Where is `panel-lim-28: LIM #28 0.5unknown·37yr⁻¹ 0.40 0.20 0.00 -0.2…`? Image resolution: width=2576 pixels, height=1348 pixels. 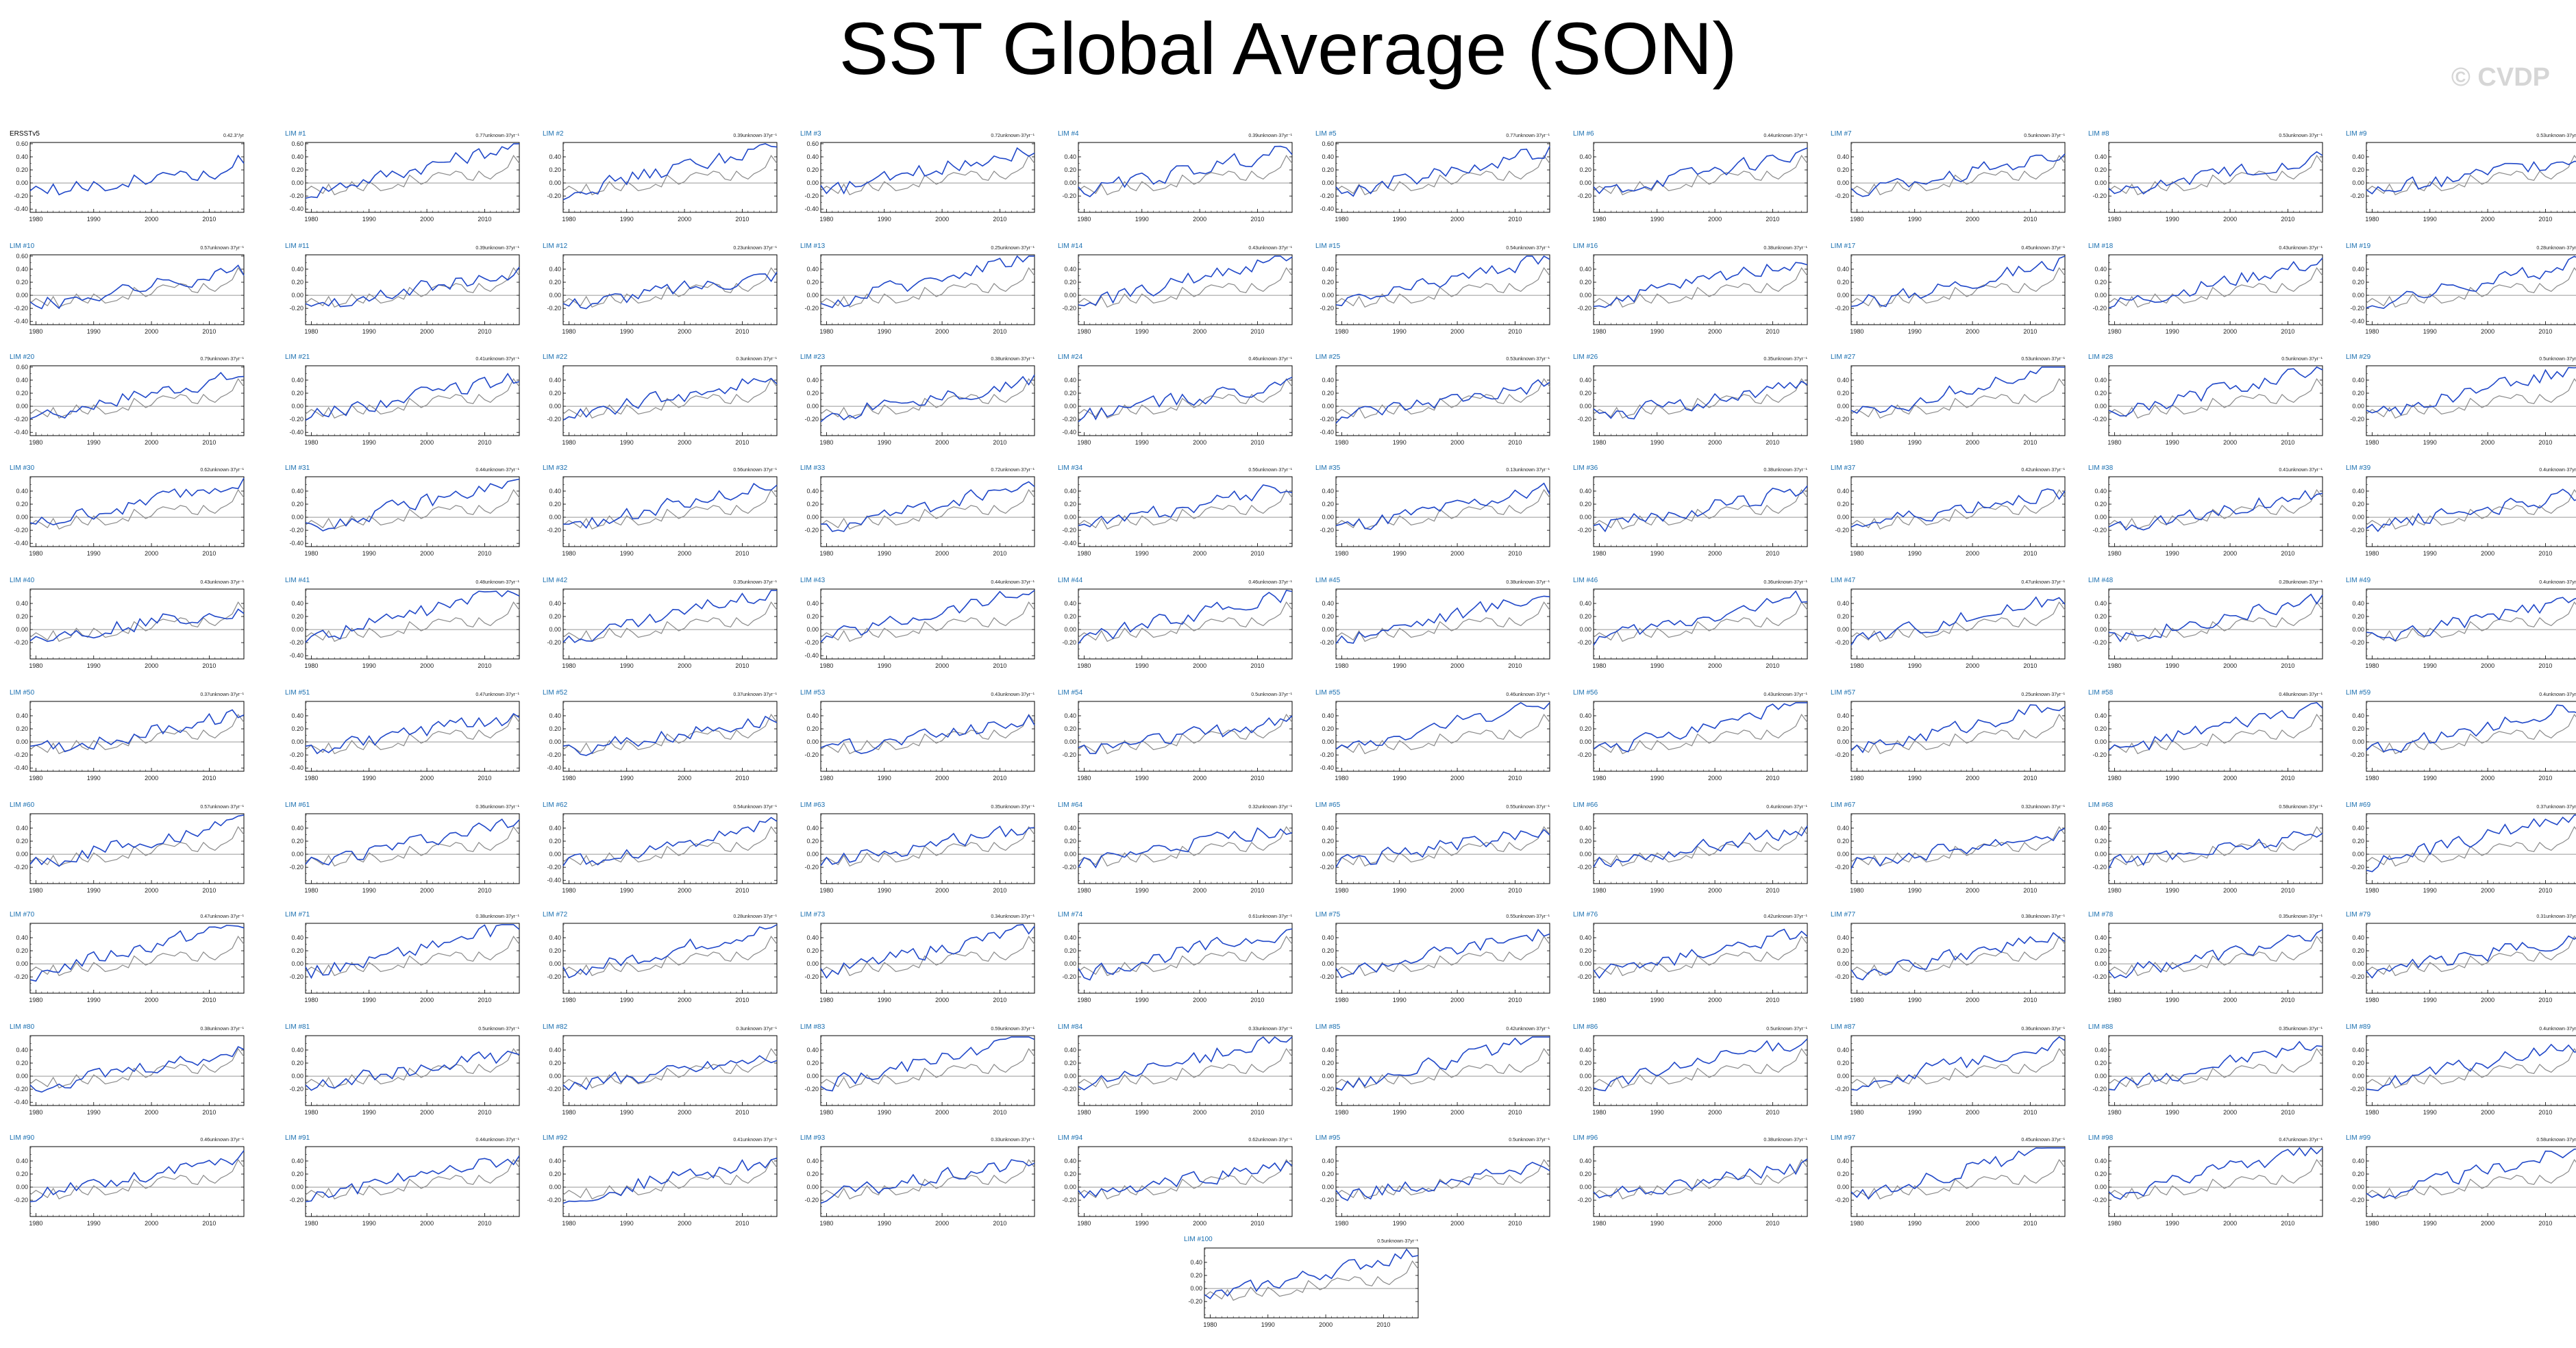 panel-lim-28: LIM #28 0.5unknown·37yr⁻¹ 0.40 0.20 0.00 -0.2… is located at coordinates (2205, 399).